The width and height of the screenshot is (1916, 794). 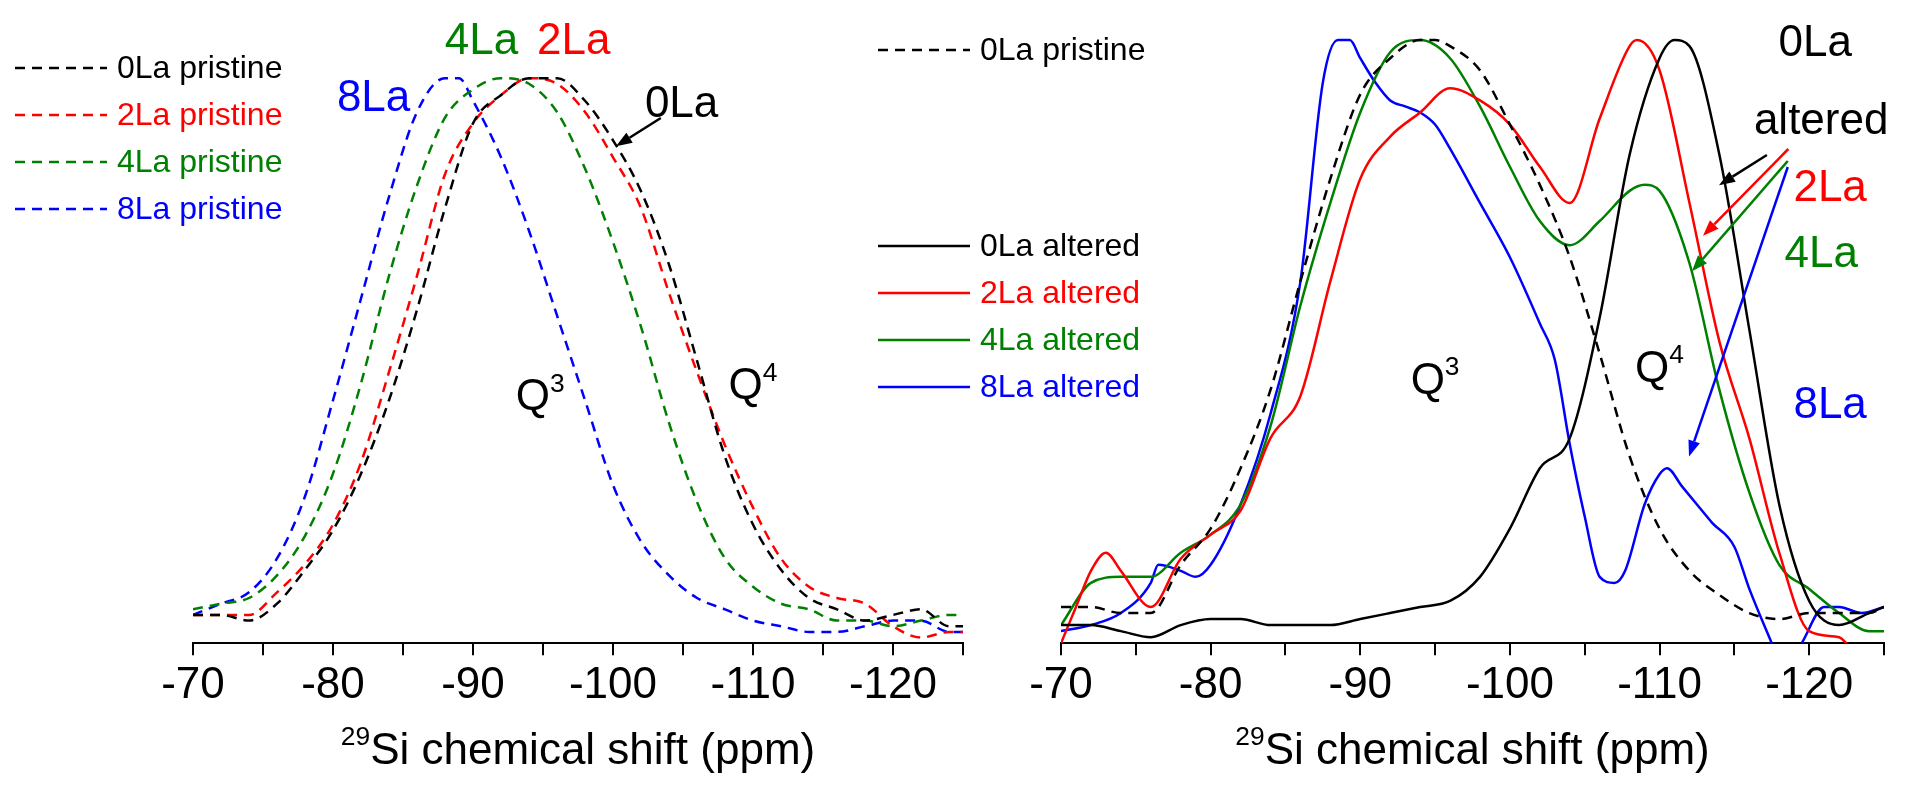 I want to click on legend-label: 4La pristine, so click(x=200, y=161).